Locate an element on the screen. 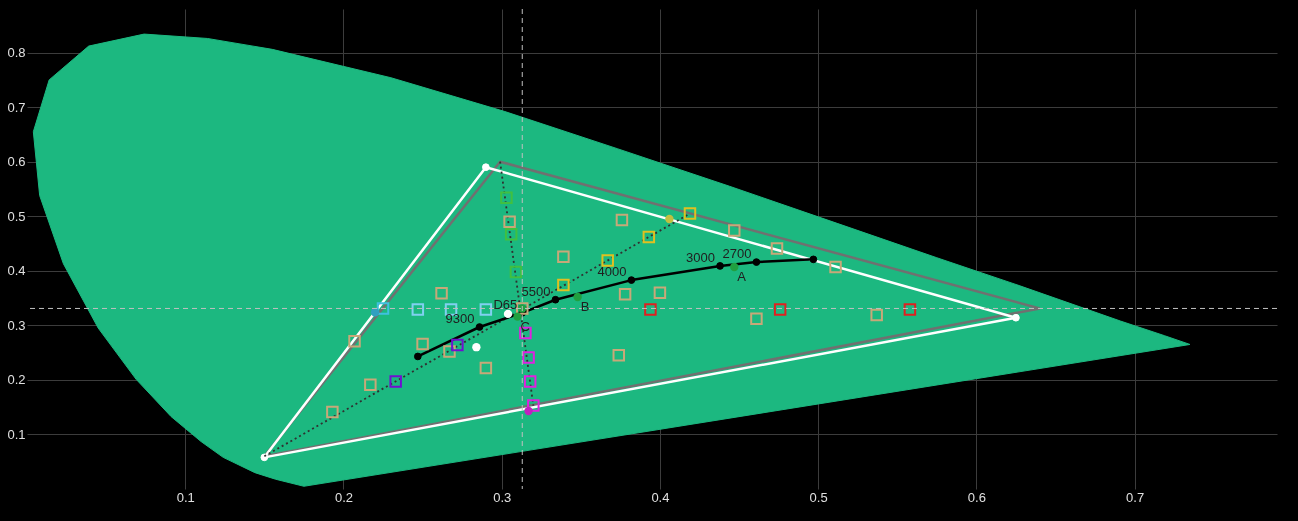  x-tick-label: 0.7 is located at coordinates (1135, 497).